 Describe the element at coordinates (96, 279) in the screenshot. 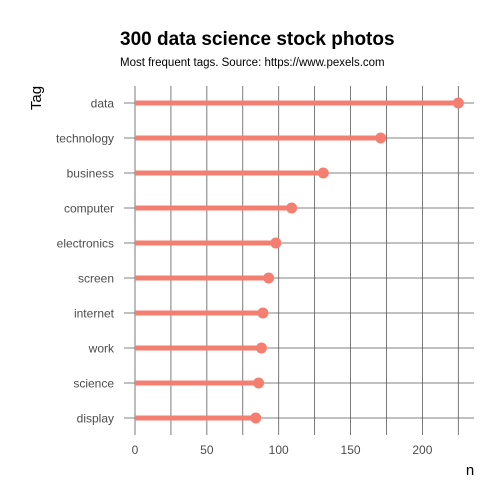

I see `y-tick-label: screen` at that location.